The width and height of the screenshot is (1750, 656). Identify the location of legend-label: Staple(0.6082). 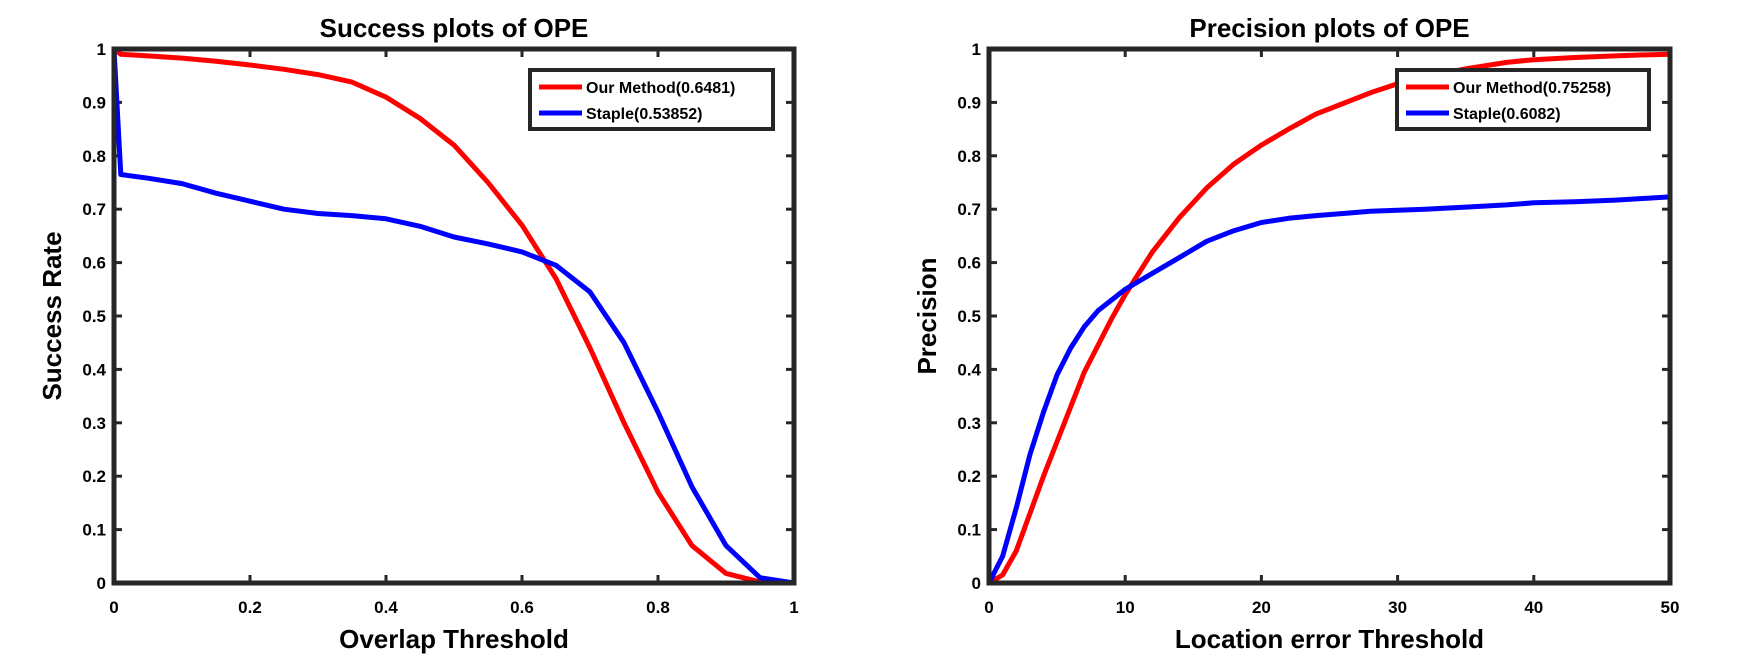
(1507, 114).